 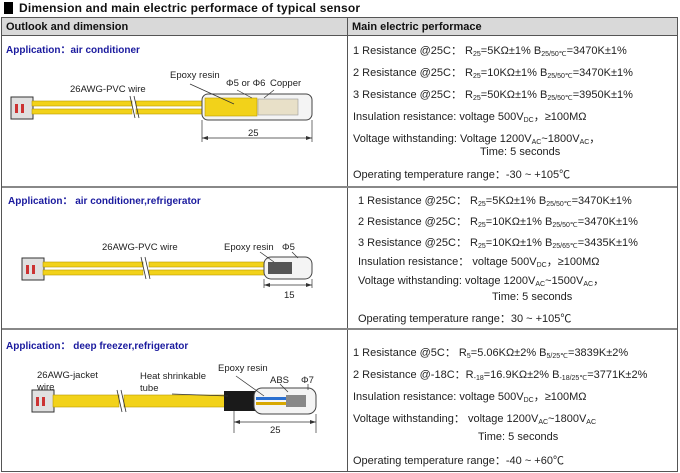 I want to click on sensor-3-drawing, so click(x=174, y=404).